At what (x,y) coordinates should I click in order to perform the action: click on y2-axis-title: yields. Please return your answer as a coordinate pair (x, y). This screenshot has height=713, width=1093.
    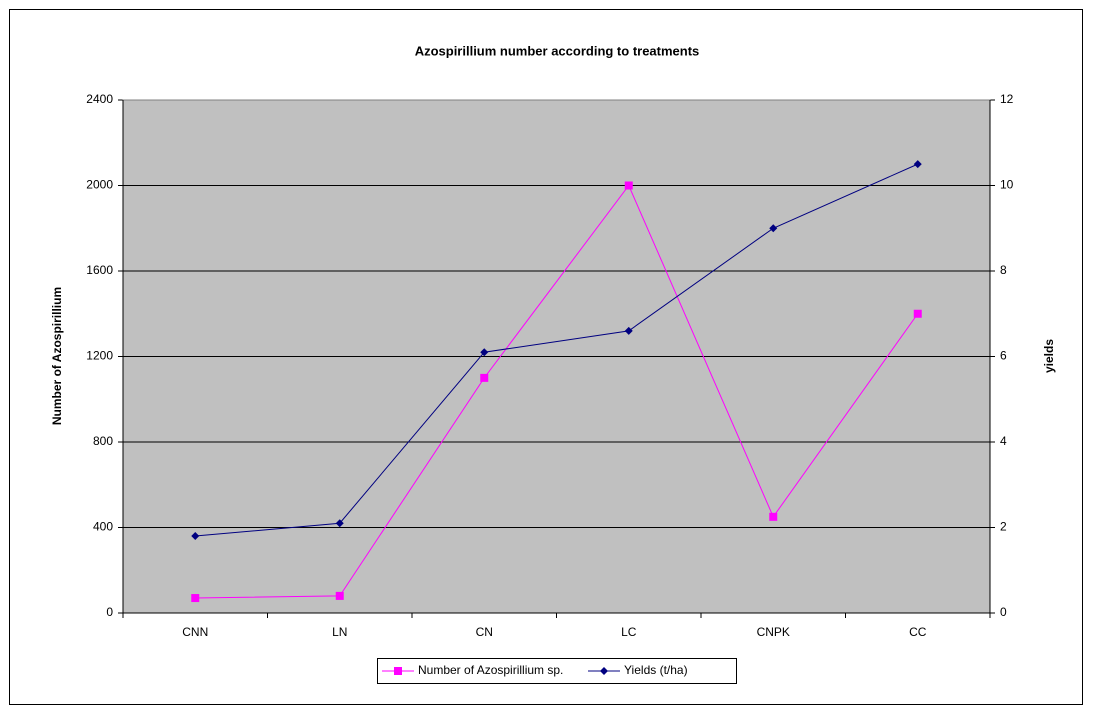
    Looking at the image, I should click on (1049, 356).